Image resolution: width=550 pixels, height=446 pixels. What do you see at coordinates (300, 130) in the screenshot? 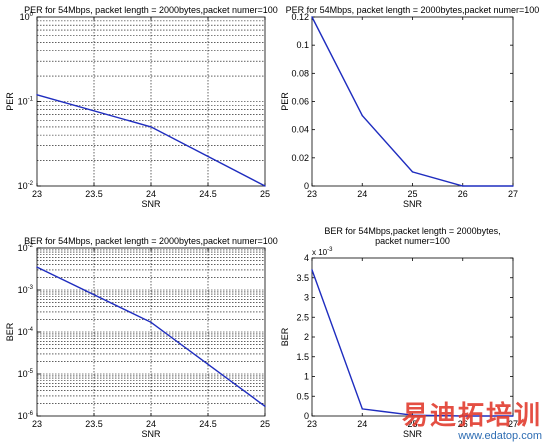
I see `y-tick-label: 0.04` at bounding box center [300, 130].